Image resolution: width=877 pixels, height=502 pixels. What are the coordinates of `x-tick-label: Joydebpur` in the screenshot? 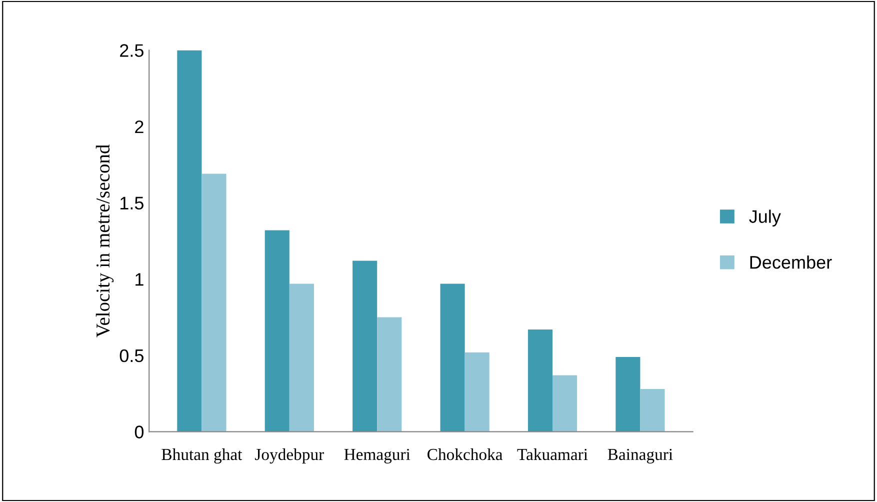 It's located at (289, 456).